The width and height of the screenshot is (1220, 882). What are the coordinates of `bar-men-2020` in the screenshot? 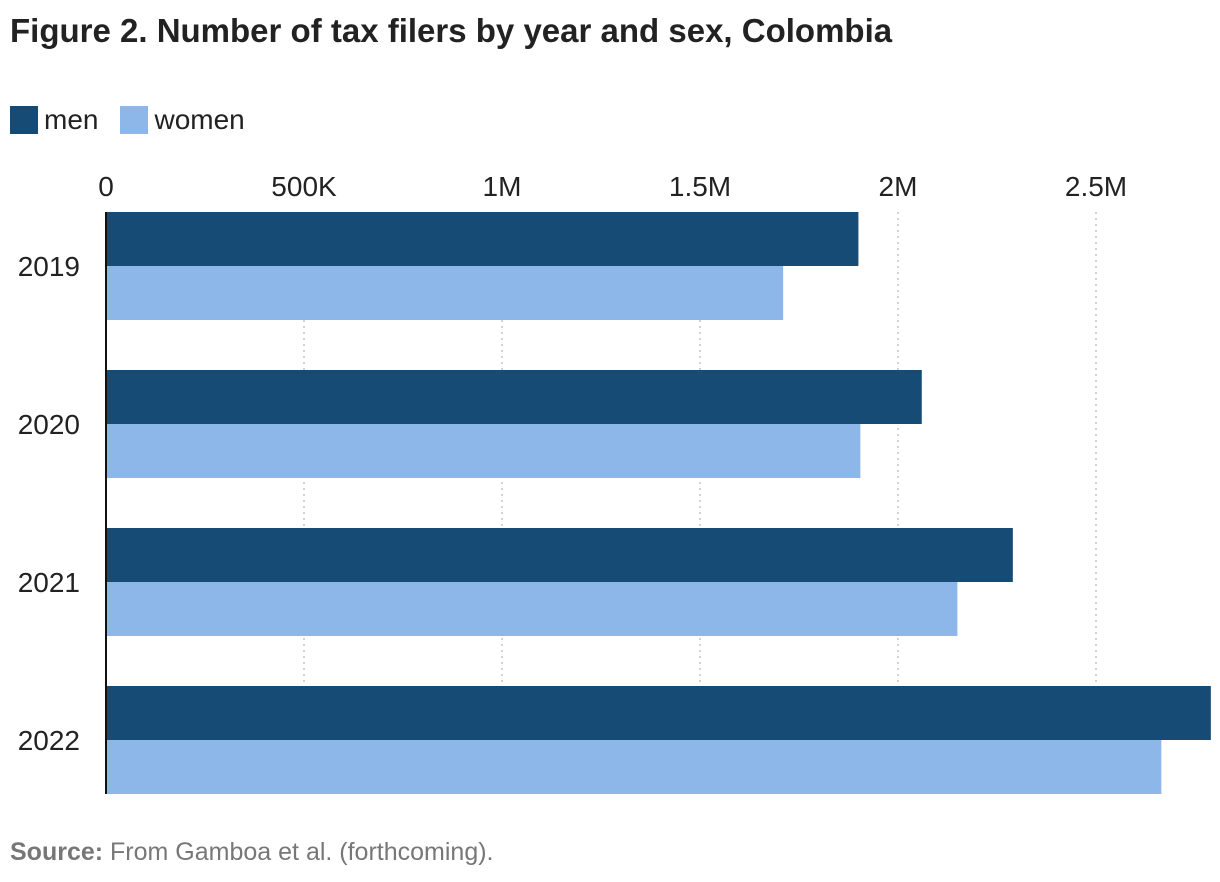 It's located at (514, 397).